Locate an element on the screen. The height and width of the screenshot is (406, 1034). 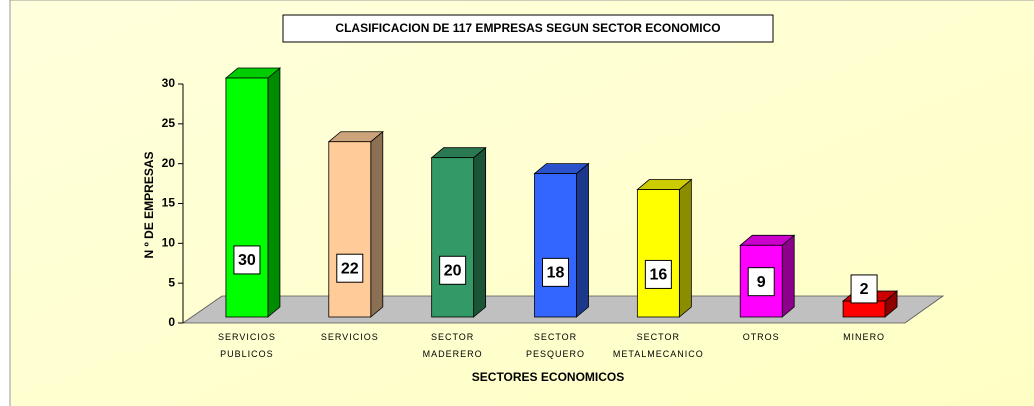
x-tick-label: MINERO is located at coordinates (864, 337).